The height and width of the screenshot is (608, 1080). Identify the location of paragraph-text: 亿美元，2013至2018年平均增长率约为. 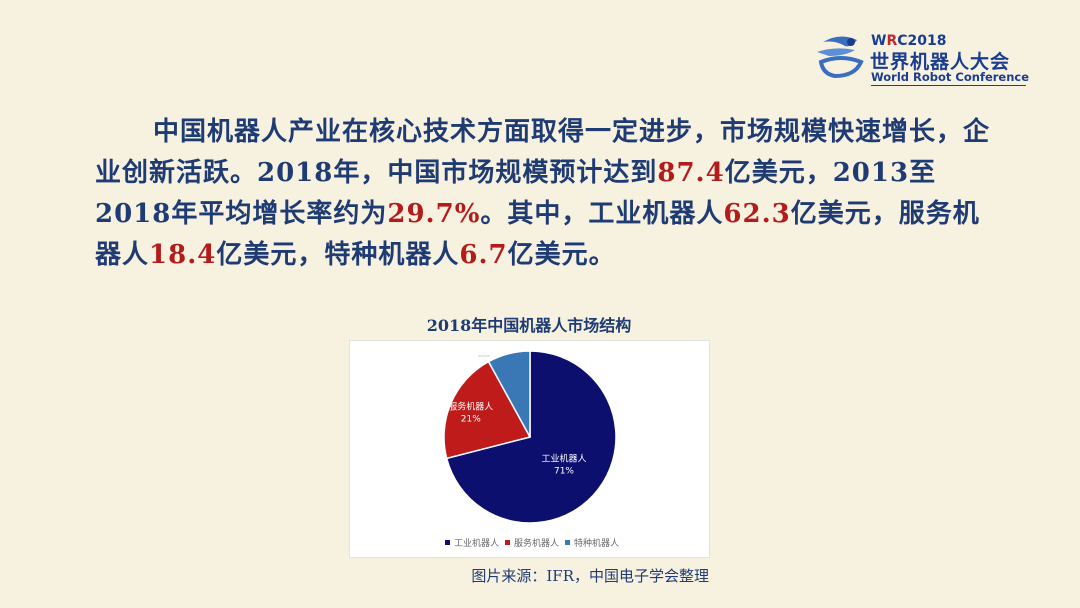
(516, 193).